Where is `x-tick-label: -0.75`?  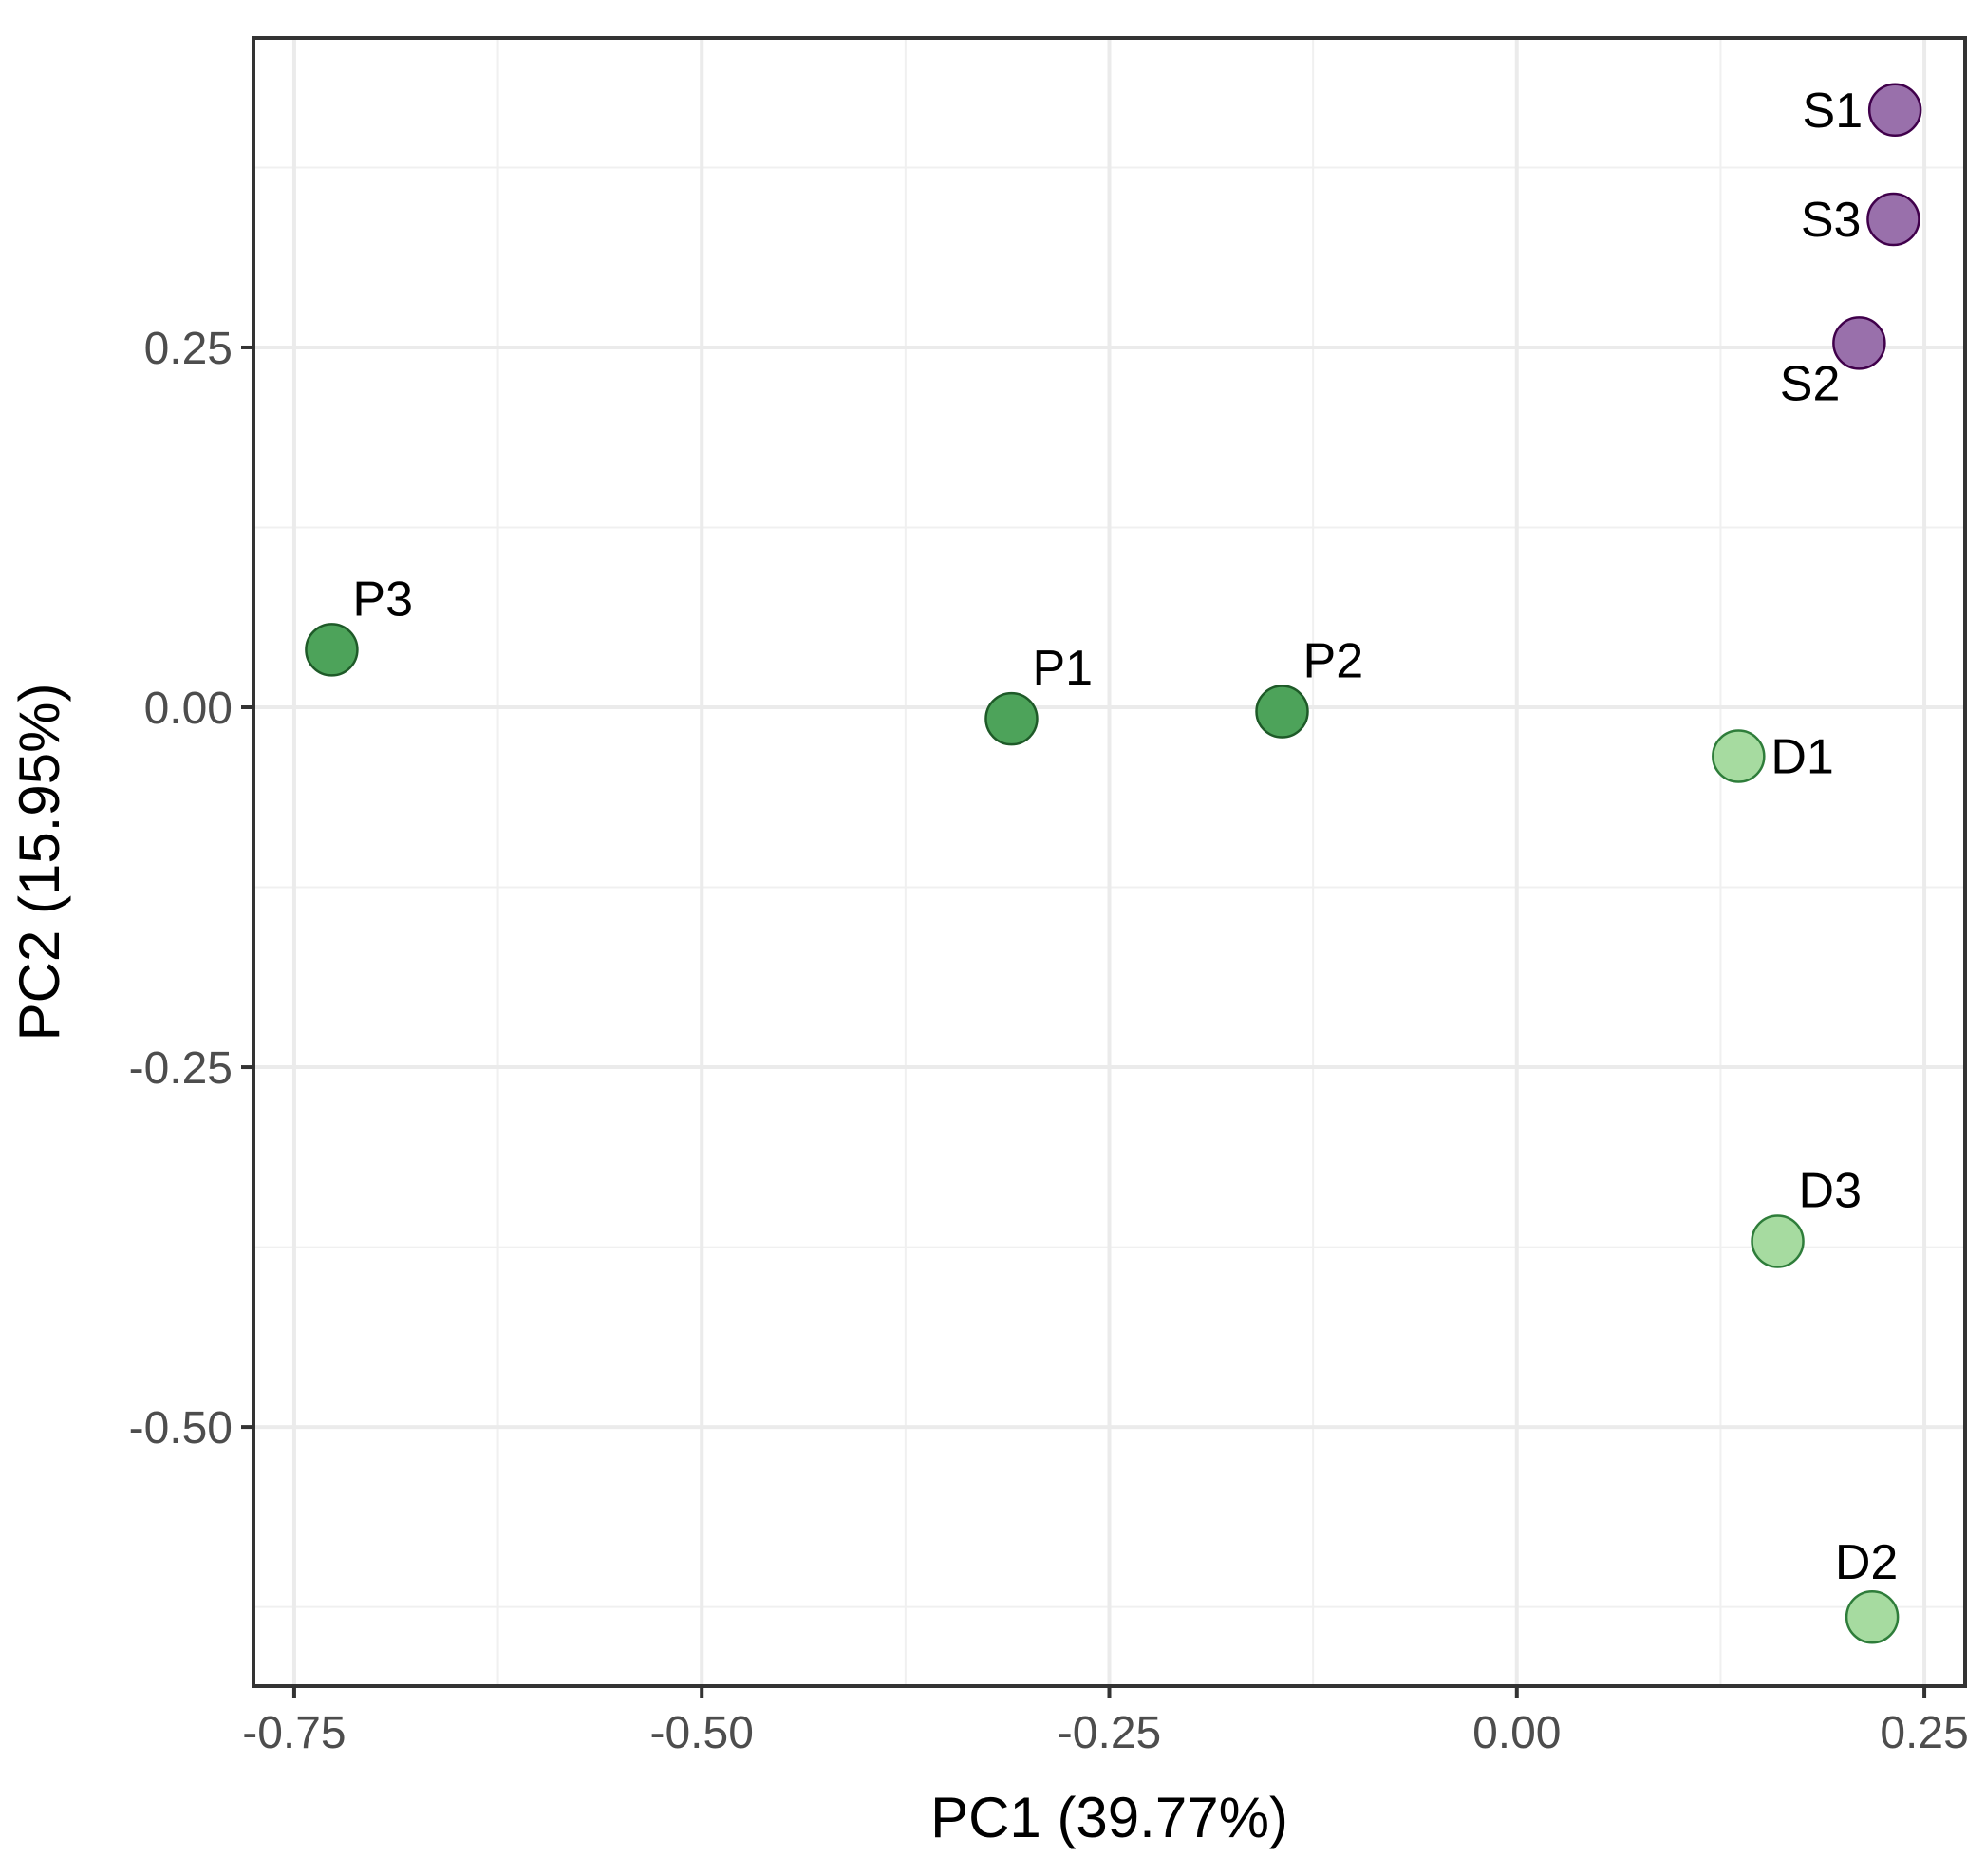 x-tick-label: -0.75 is located at coordinates (294, 1733).